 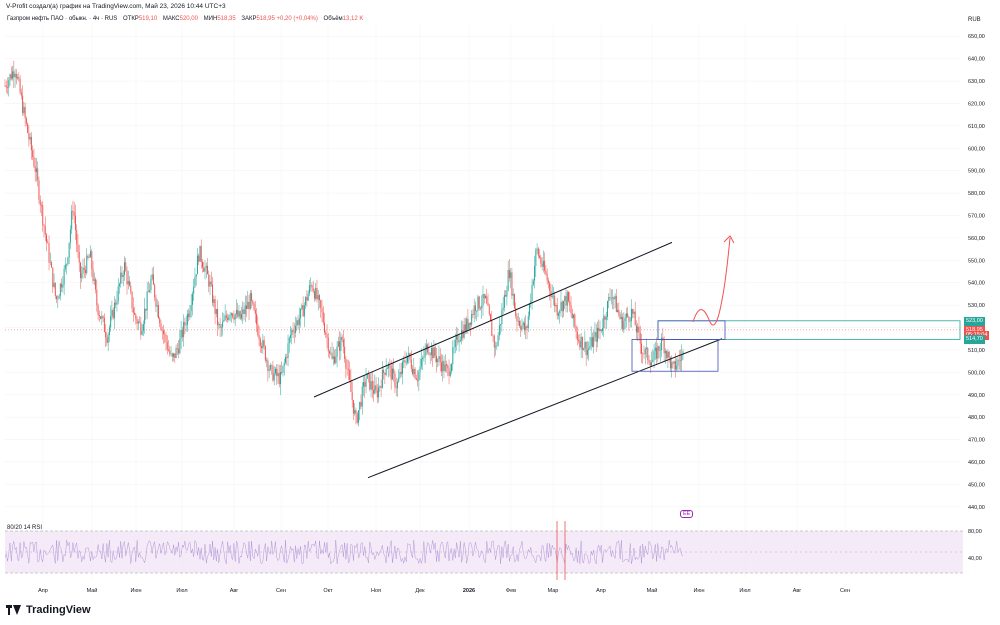 What do you see at coordinates (976, 441) in the screenshot?
I see `y-tick-label: 470,00` at bounding box center [976, 441].